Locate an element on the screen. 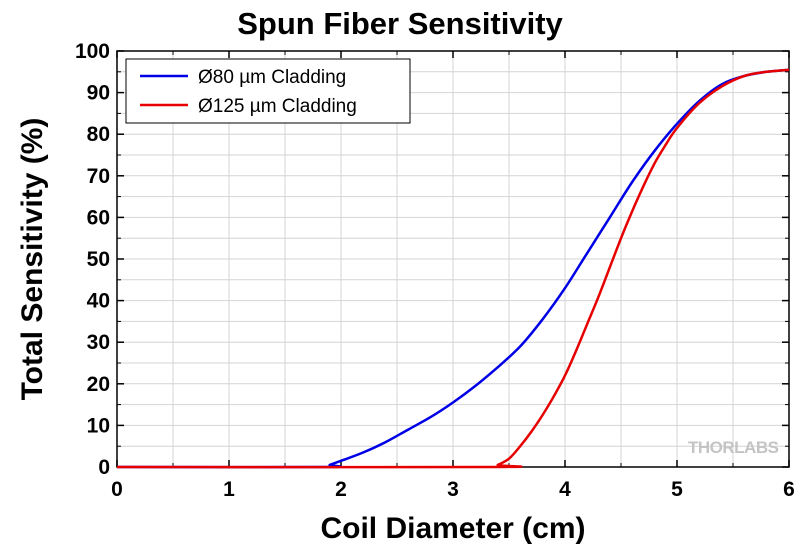 The image size is (800, 556). legend-label: Ø80 µm Cladding is located at coordinates (272, 77).